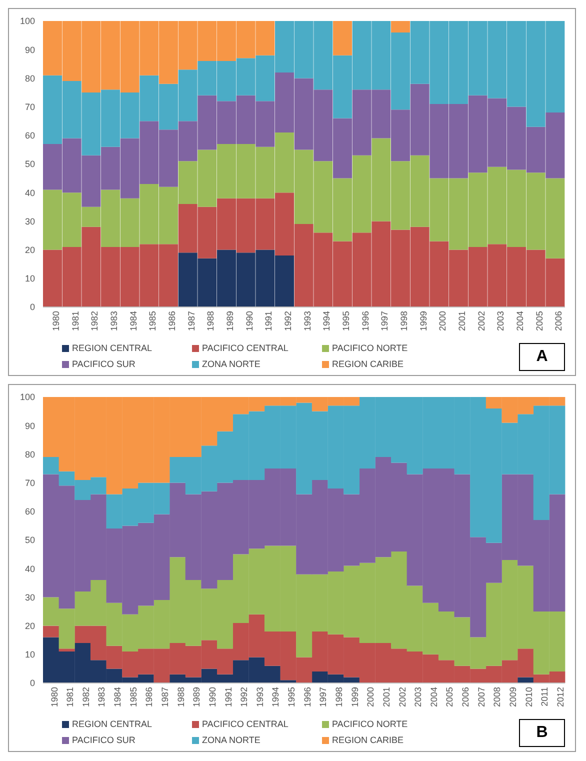  What do you see at coordinates (513, 697) in the screenshot?
I see `x-tick-label: 2009` at bounding box center [513, 697].